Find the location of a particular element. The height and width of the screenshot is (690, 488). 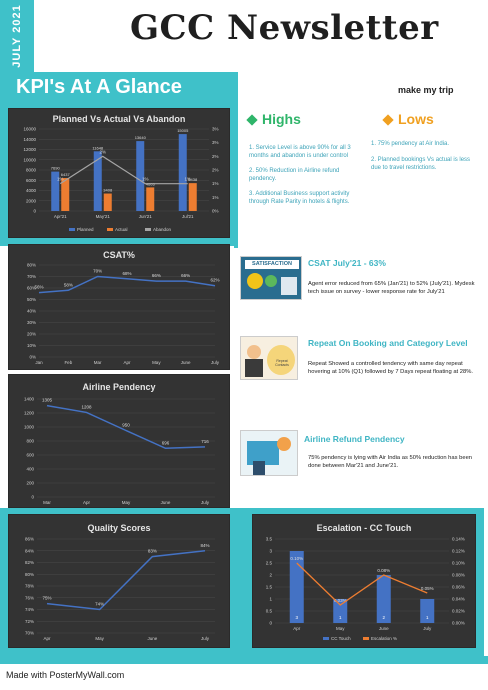

x-tick-label: Jan is located at coordinates (39, 362).